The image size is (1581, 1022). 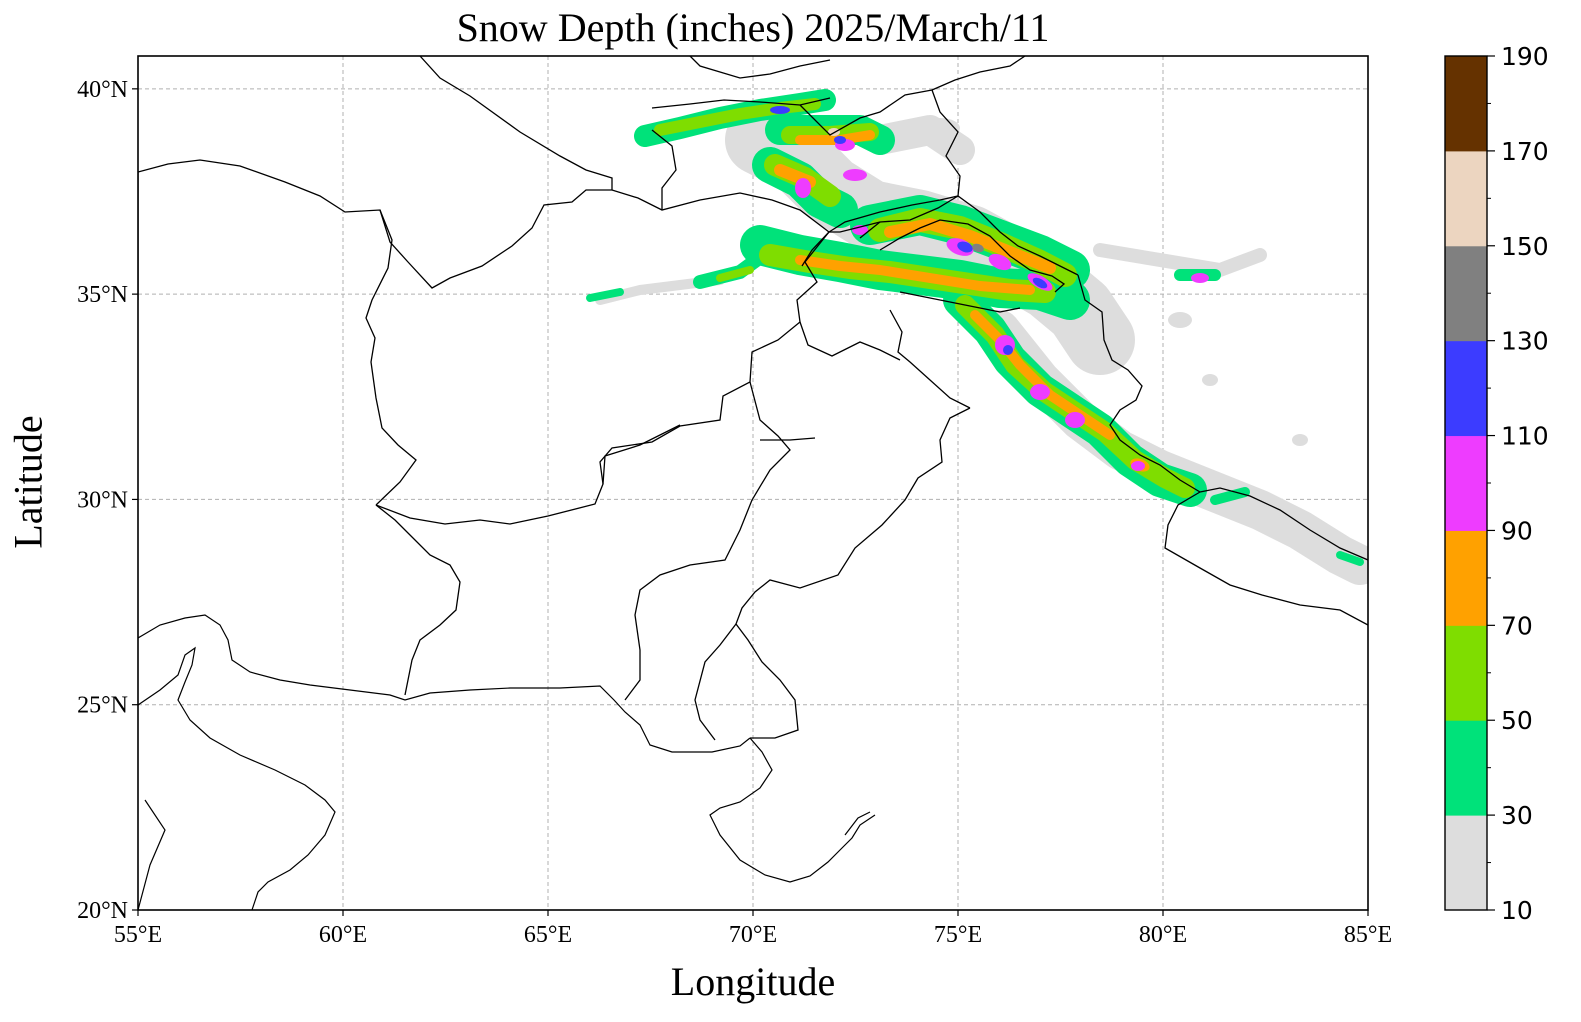 I want to click on x-axis-label: Longitude, so click(x=753, y=981).